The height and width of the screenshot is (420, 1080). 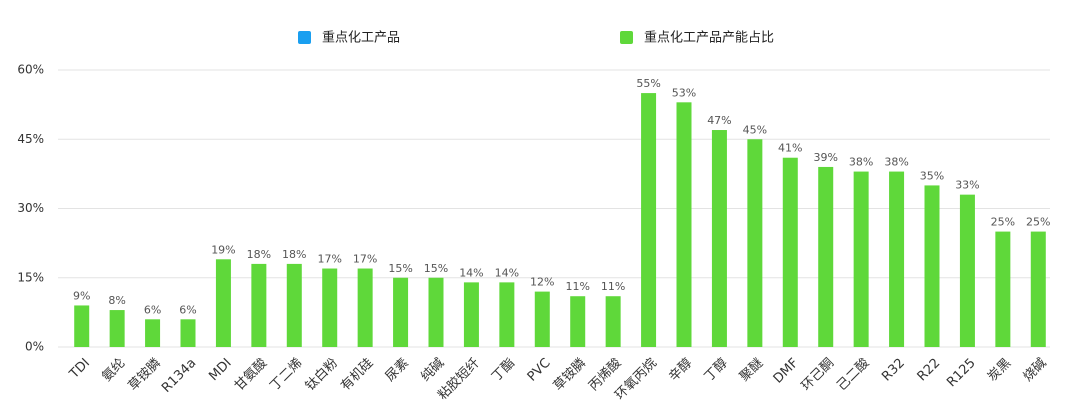 What do you see at coordinates (223, 249) in the screenshot?
I see `value-label: 19%` at bounding box center [223, 249].